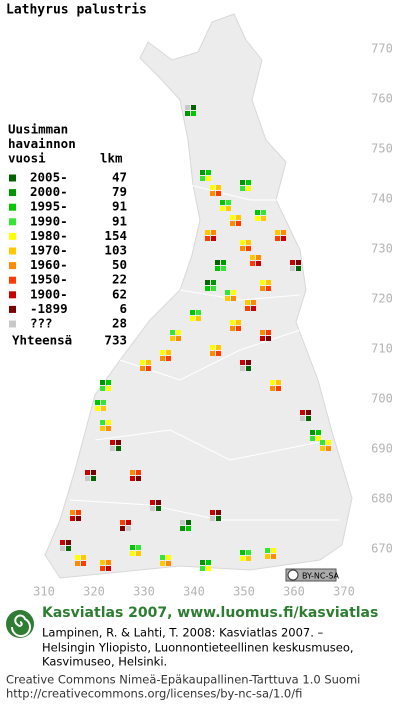 The width and height of the screenshot is (400, 706). What do you see at coordinates (382, 349) in the screenshot?
I see `y-grid-label: 710` at bounding box center [382, 349].